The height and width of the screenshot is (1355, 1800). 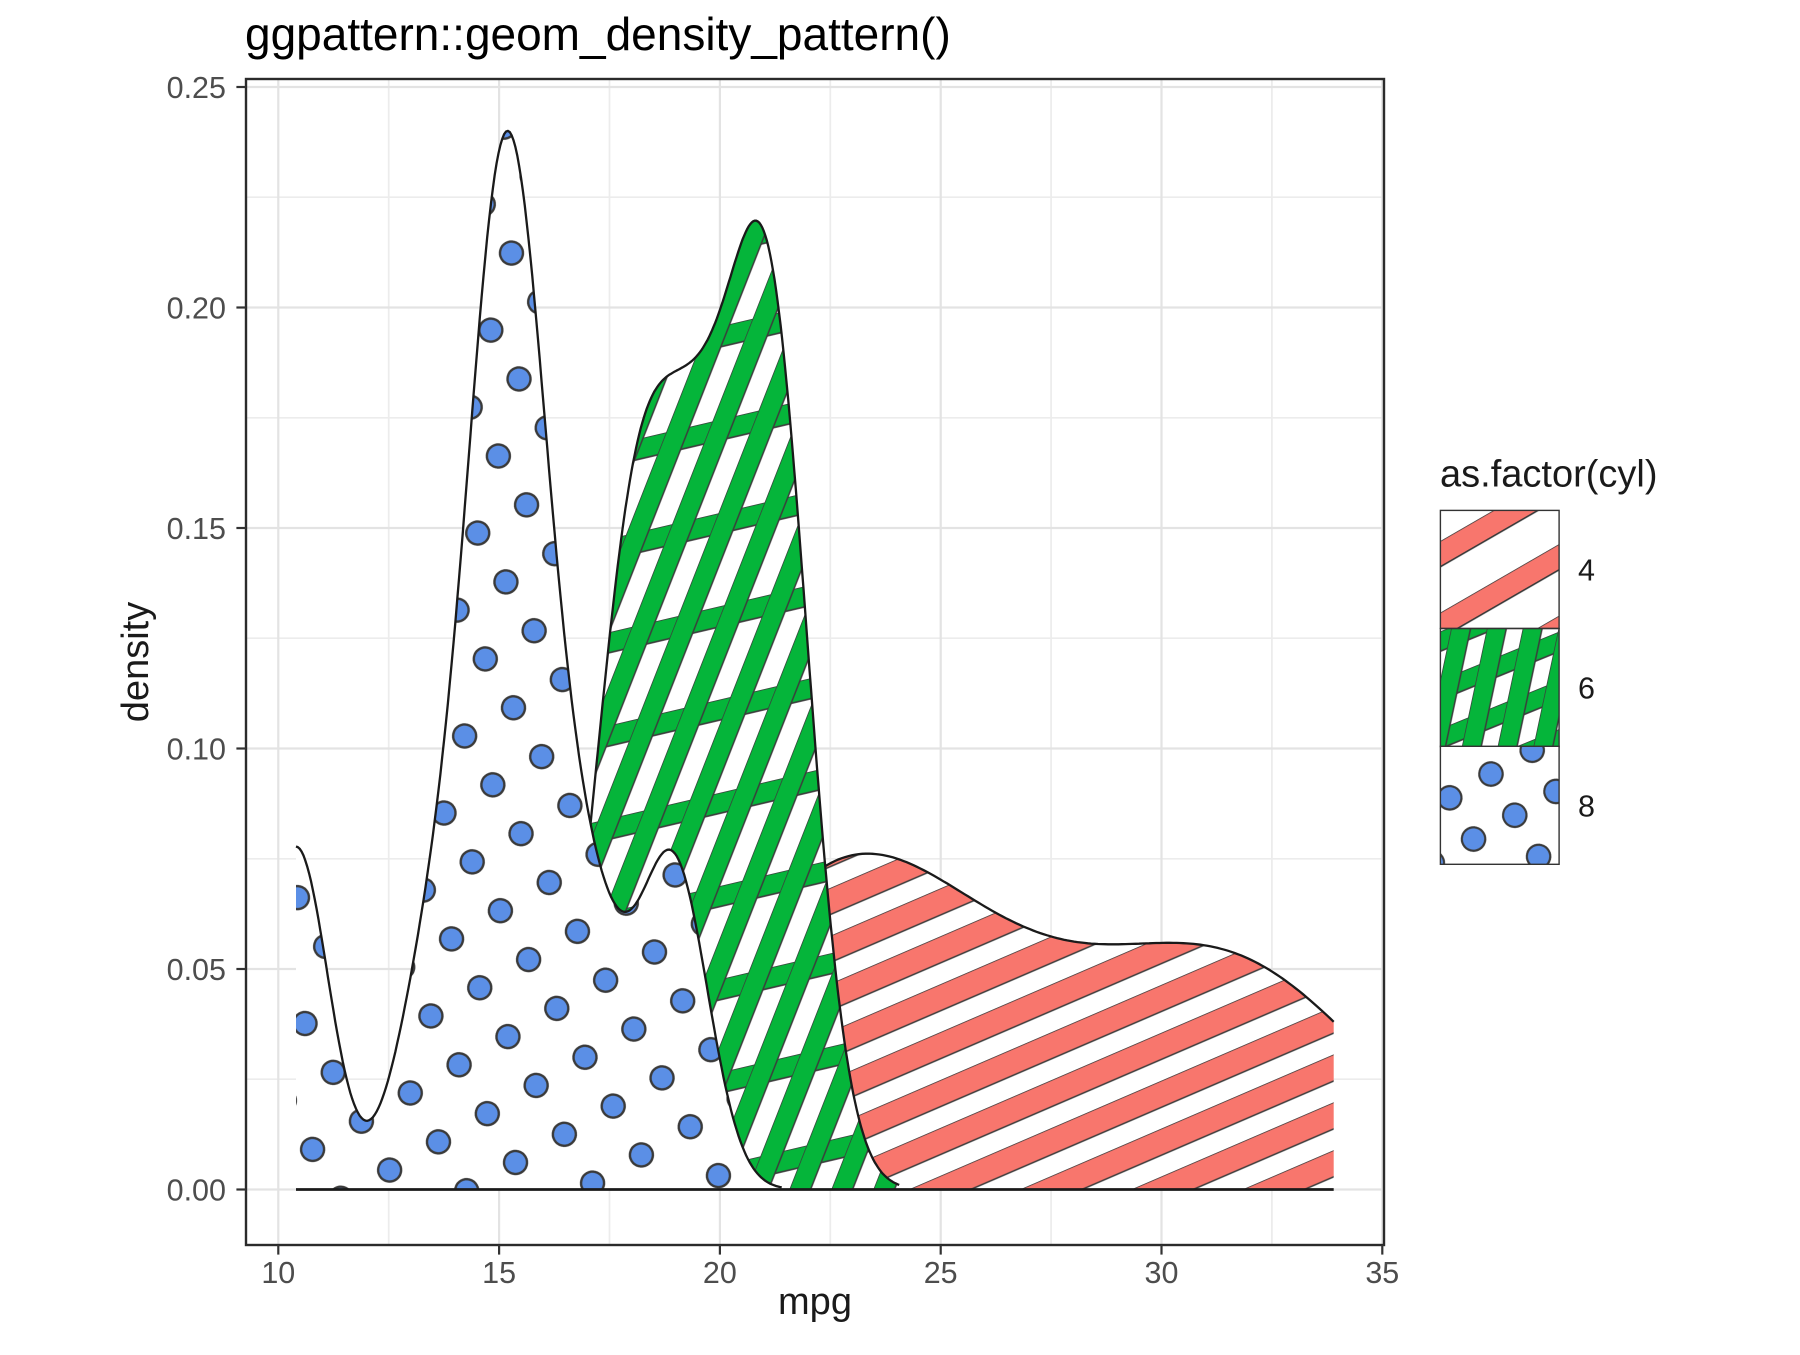 I want to click on svg-text: density, so click(x=136, y=662).